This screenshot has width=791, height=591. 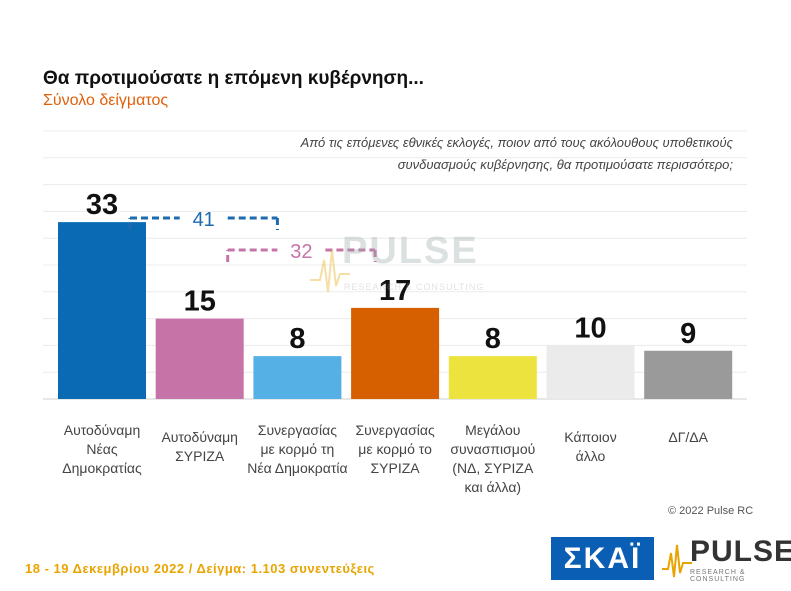 I want to click on combined-bracket: 32, so click(x=301, y=252).